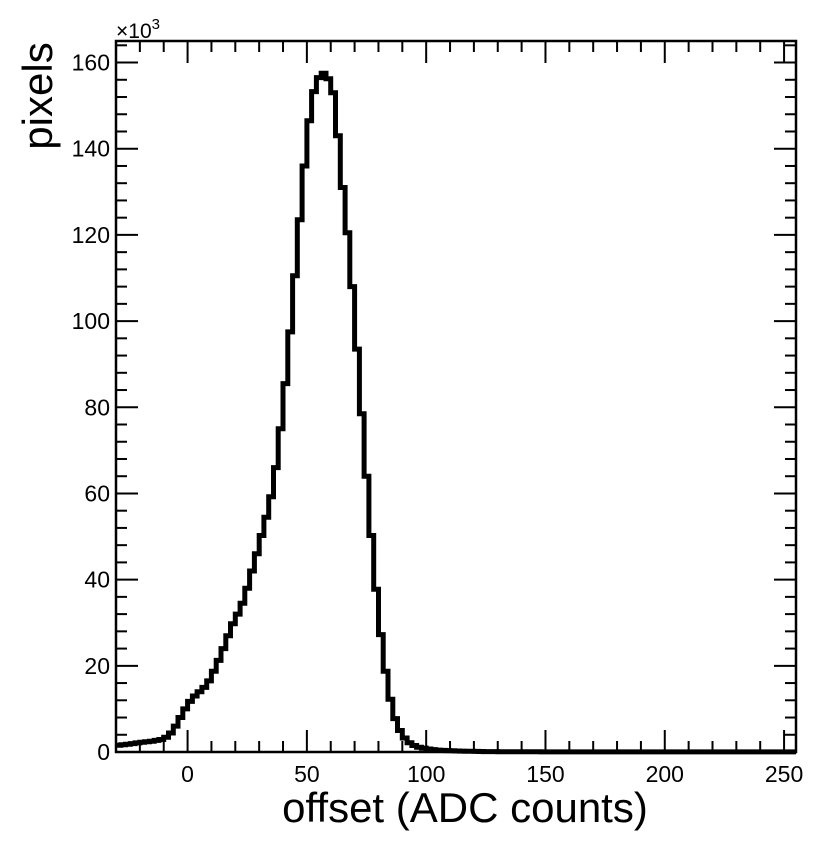 The image size is (830, 843). Describe the element at coordinates (134, 31) in the screenshot. I see `y-multiplier-base: ×10` at that location.